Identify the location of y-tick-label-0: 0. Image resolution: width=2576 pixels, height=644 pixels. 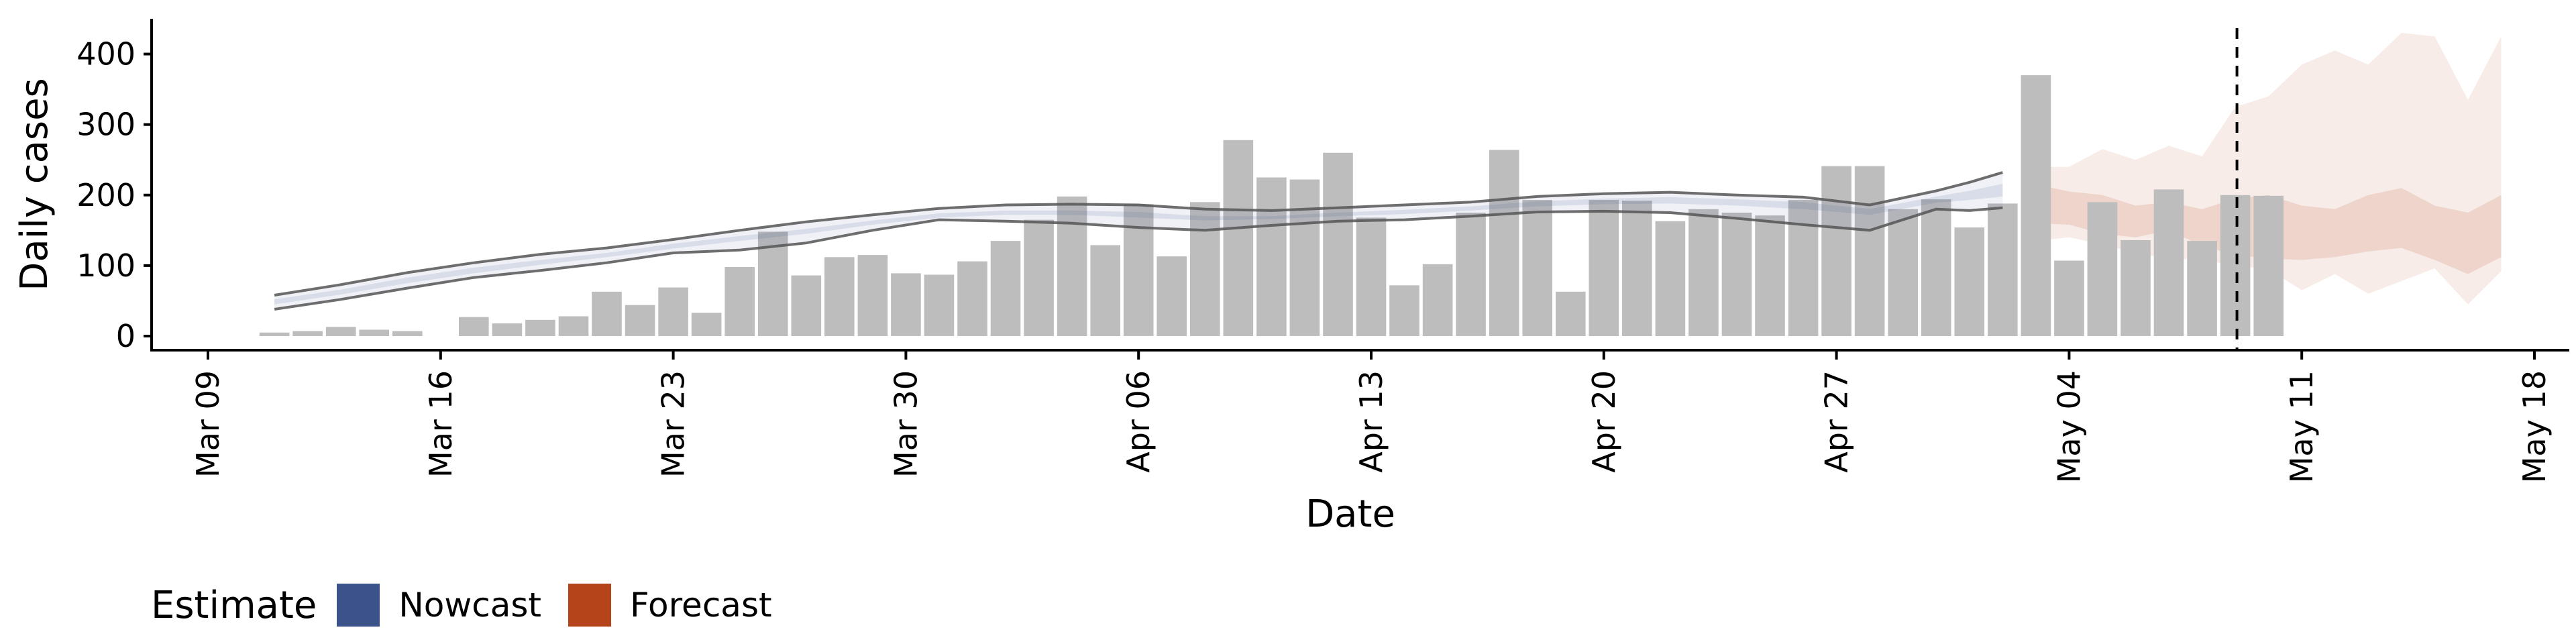
(126, 336).